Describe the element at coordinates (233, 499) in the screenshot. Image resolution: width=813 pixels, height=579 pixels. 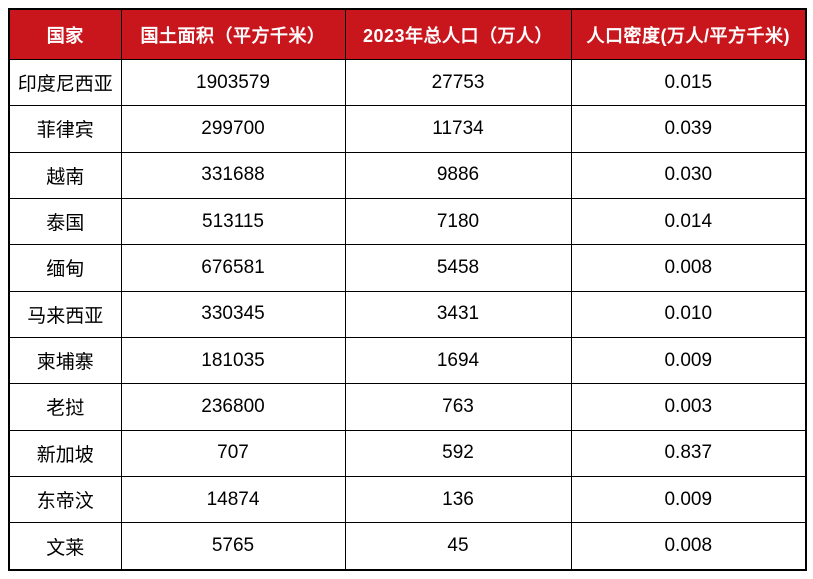
I see `value-cell: 14874` at that location.